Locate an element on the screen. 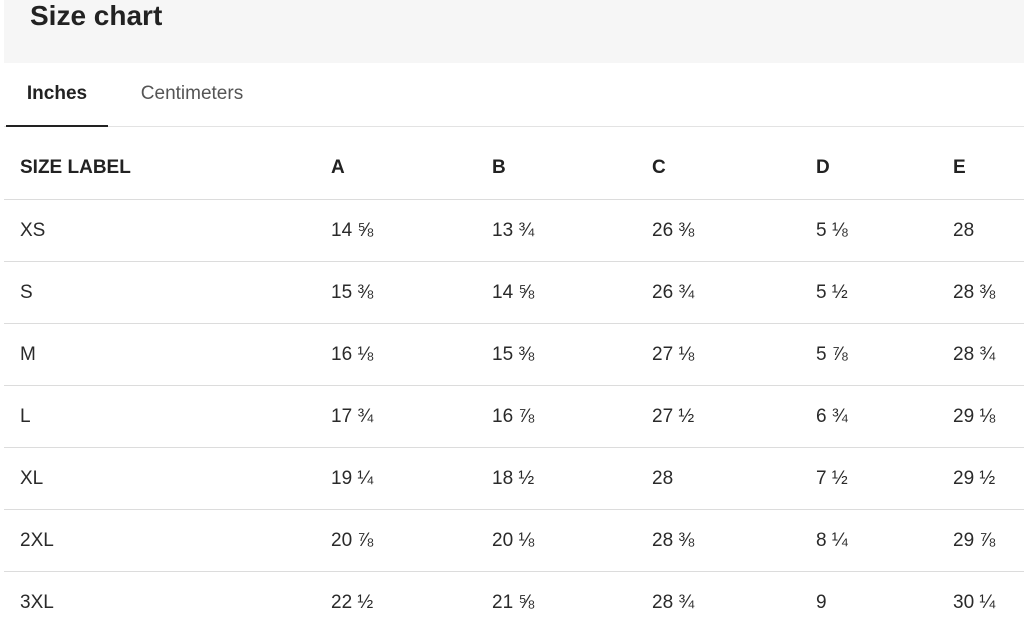  table-row: L 17 ¾ 16 ⅞ 27 ½ 6 ¾ 29 ⅛ is located at coordinates (514, 416).